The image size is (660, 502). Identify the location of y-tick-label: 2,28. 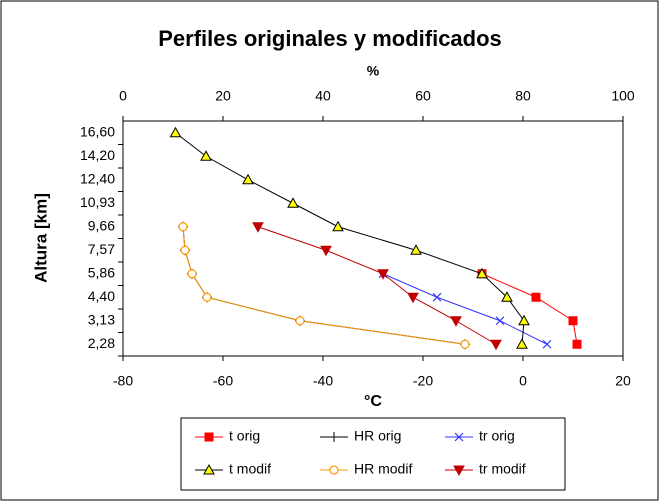
(101, 343).